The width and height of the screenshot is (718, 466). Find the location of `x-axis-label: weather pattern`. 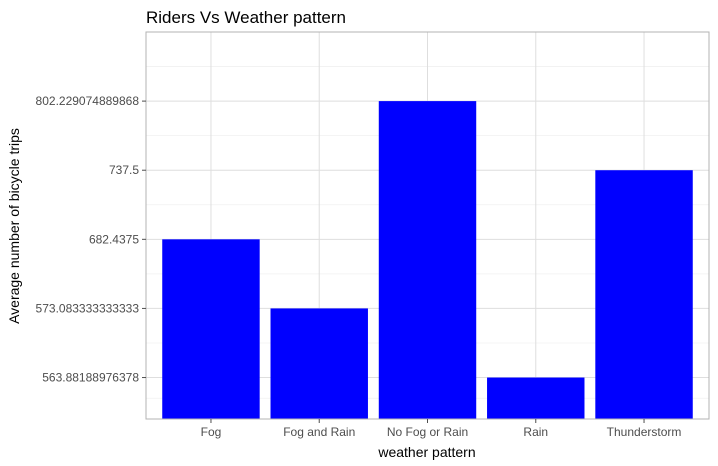

x-axis-label: weather pattern is located at coordinates (426, 452).